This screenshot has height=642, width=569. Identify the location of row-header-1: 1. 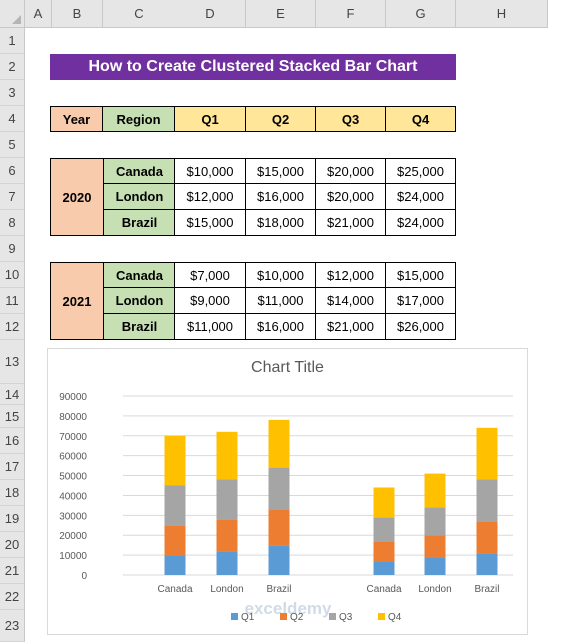
(12, 41).